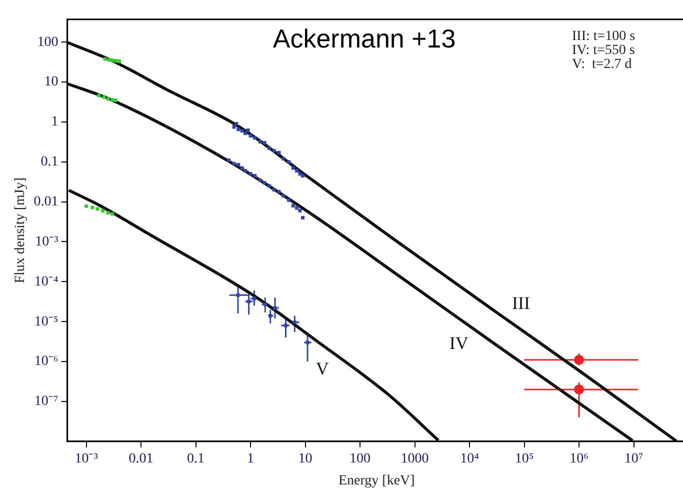 The width and height of the screenshot is (683, 491). I want to click on x-tick-label: 1000, so click(414, 458).